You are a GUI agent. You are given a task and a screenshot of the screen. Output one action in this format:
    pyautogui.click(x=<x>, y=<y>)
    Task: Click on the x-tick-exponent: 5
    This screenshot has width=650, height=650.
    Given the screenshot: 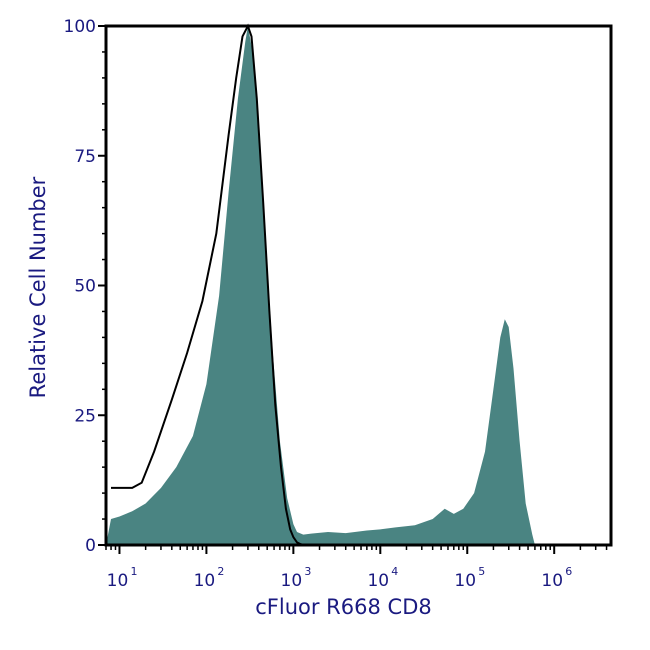 What is the action you would take?
    pyautogui.click(x=481, y=571)
    